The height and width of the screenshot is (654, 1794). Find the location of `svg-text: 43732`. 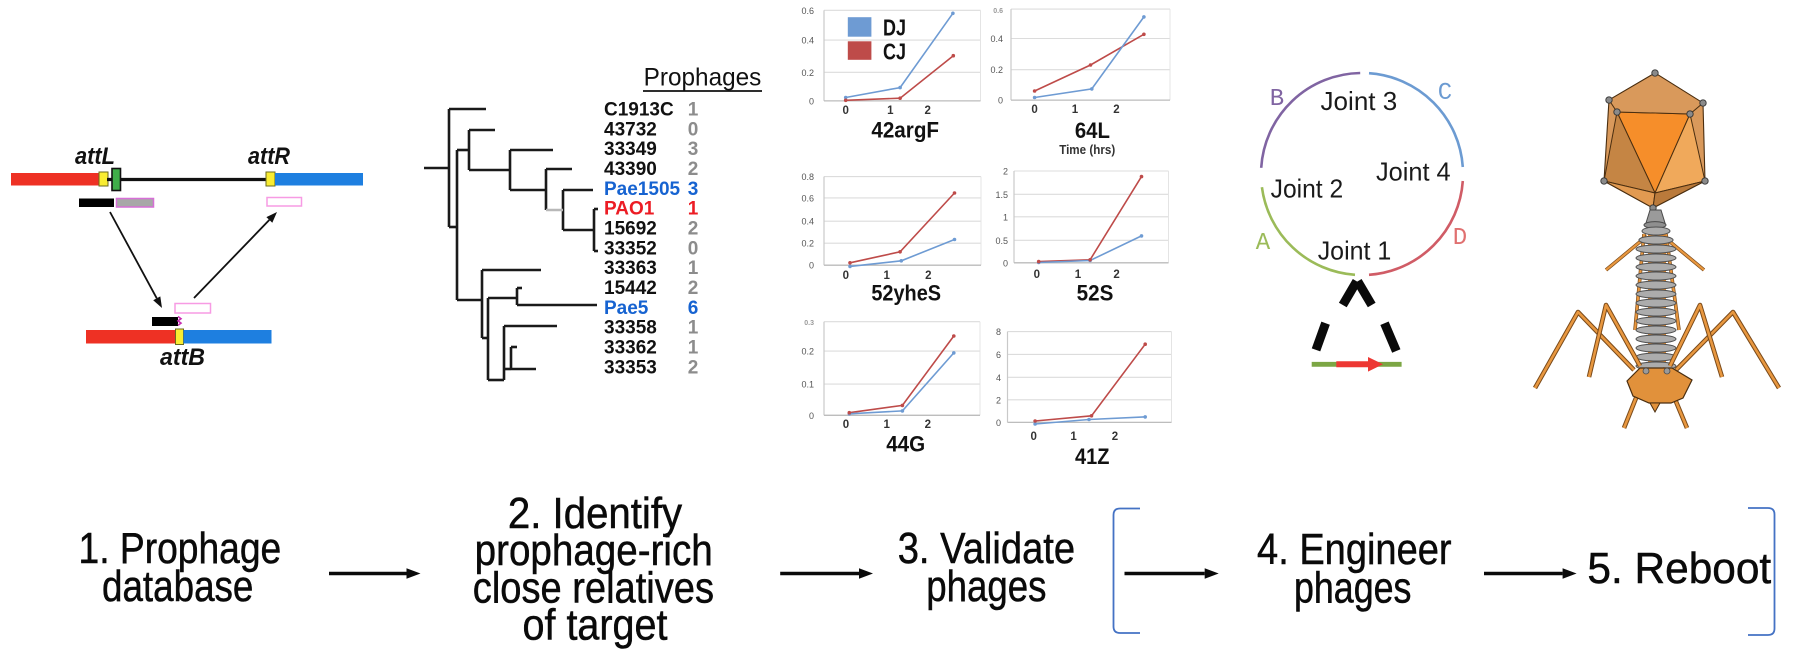

svg-text: 43732 is located at coordinates (630, 129).